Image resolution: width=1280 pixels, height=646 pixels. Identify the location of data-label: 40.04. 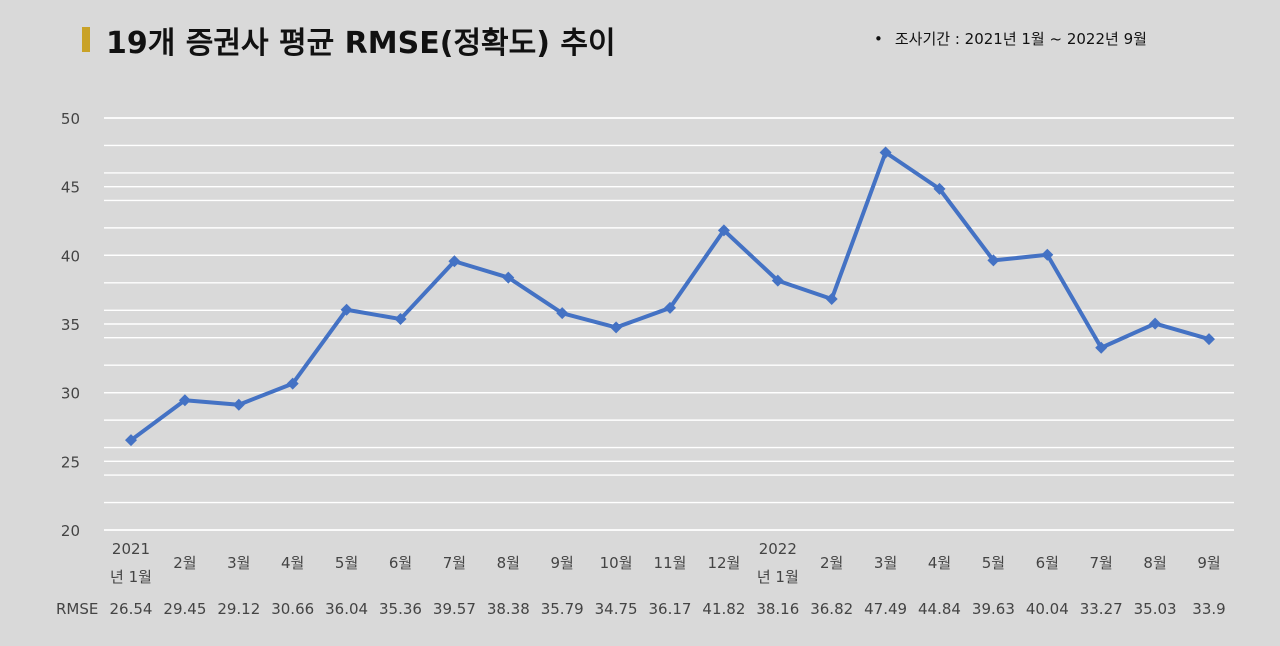
(1047, 609).